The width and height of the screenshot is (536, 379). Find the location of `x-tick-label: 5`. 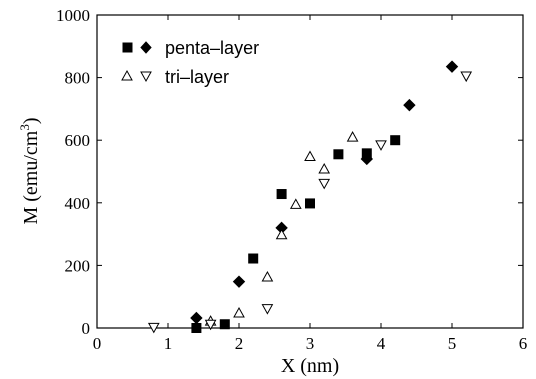

x-tick-label: 5 is located at coordinates (452, 343).